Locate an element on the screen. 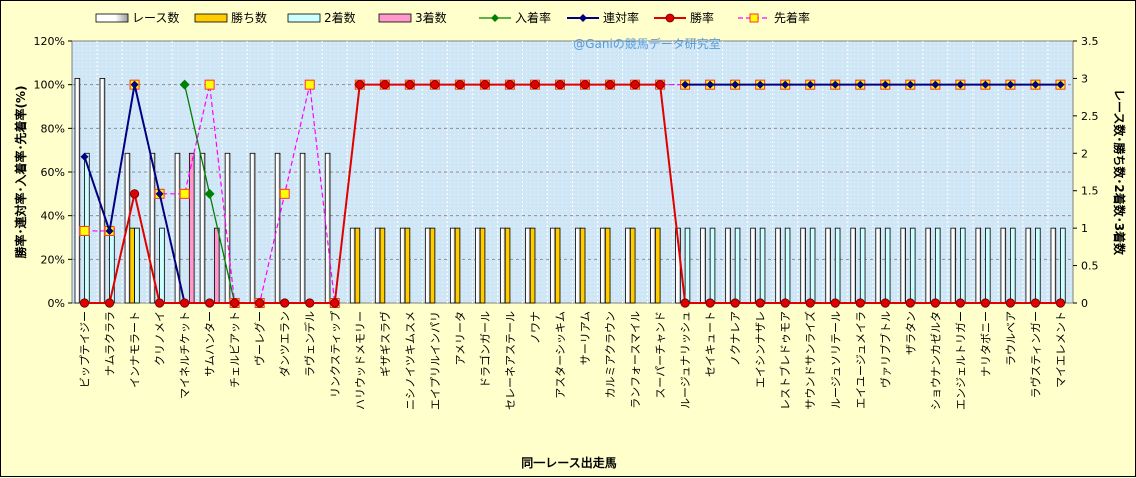  place-rate-point is located at coordinates (209, 193).